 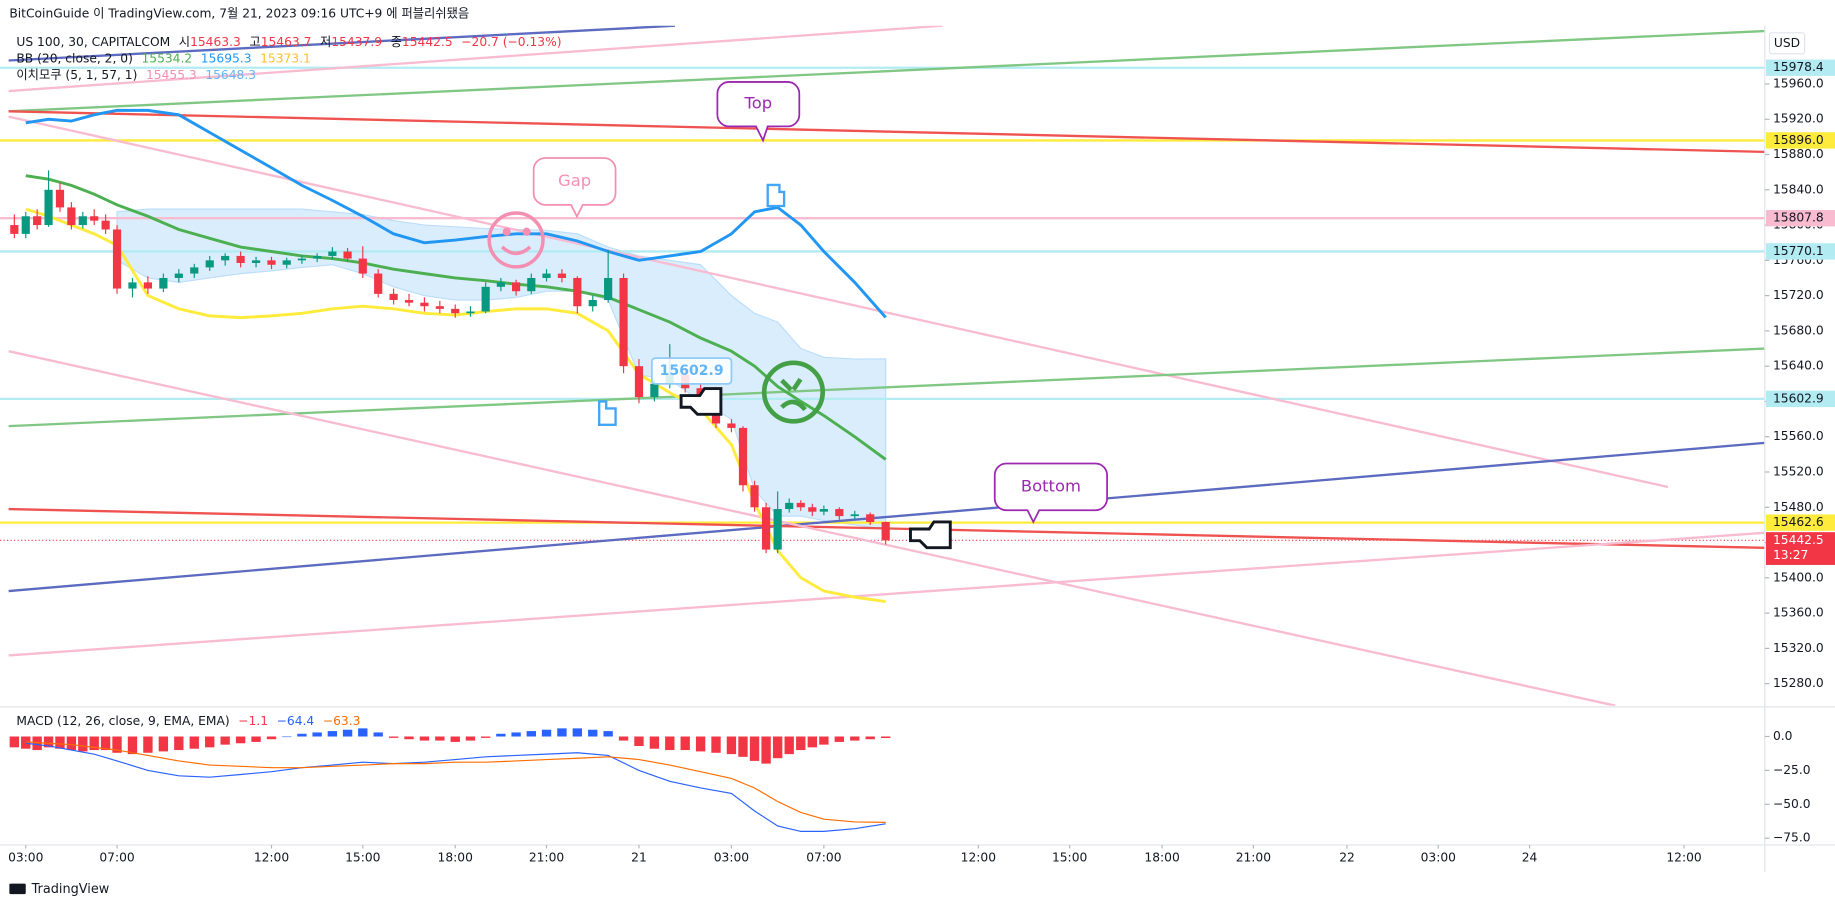 I want to click on bb-basis: 15534.2, so click(x=166, y=58).